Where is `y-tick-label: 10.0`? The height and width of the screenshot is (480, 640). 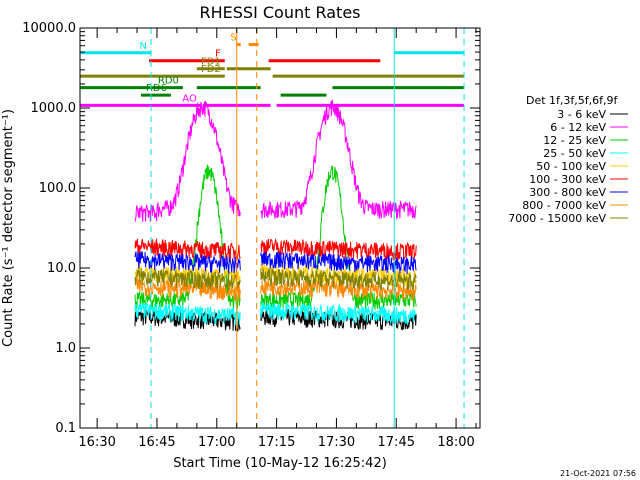
y-tick-label: 10.0 is located at coordinates (61, 268).